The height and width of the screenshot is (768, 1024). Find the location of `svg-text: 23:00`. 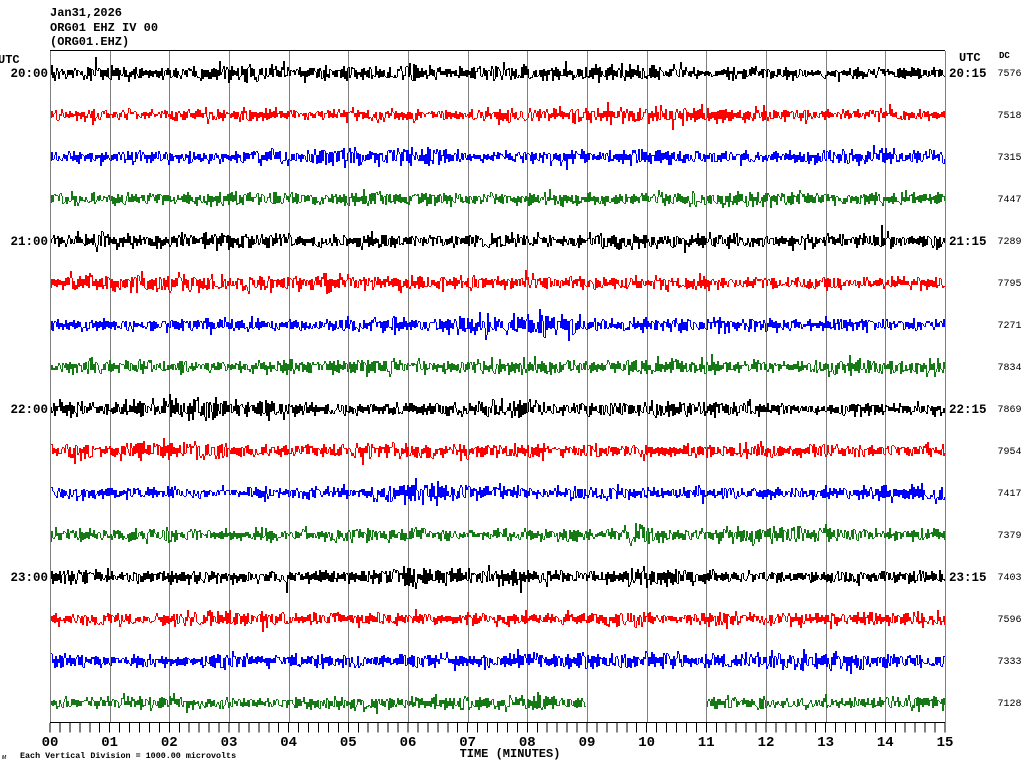

svg-text: 23:00 is located at coordinates (29, 578).